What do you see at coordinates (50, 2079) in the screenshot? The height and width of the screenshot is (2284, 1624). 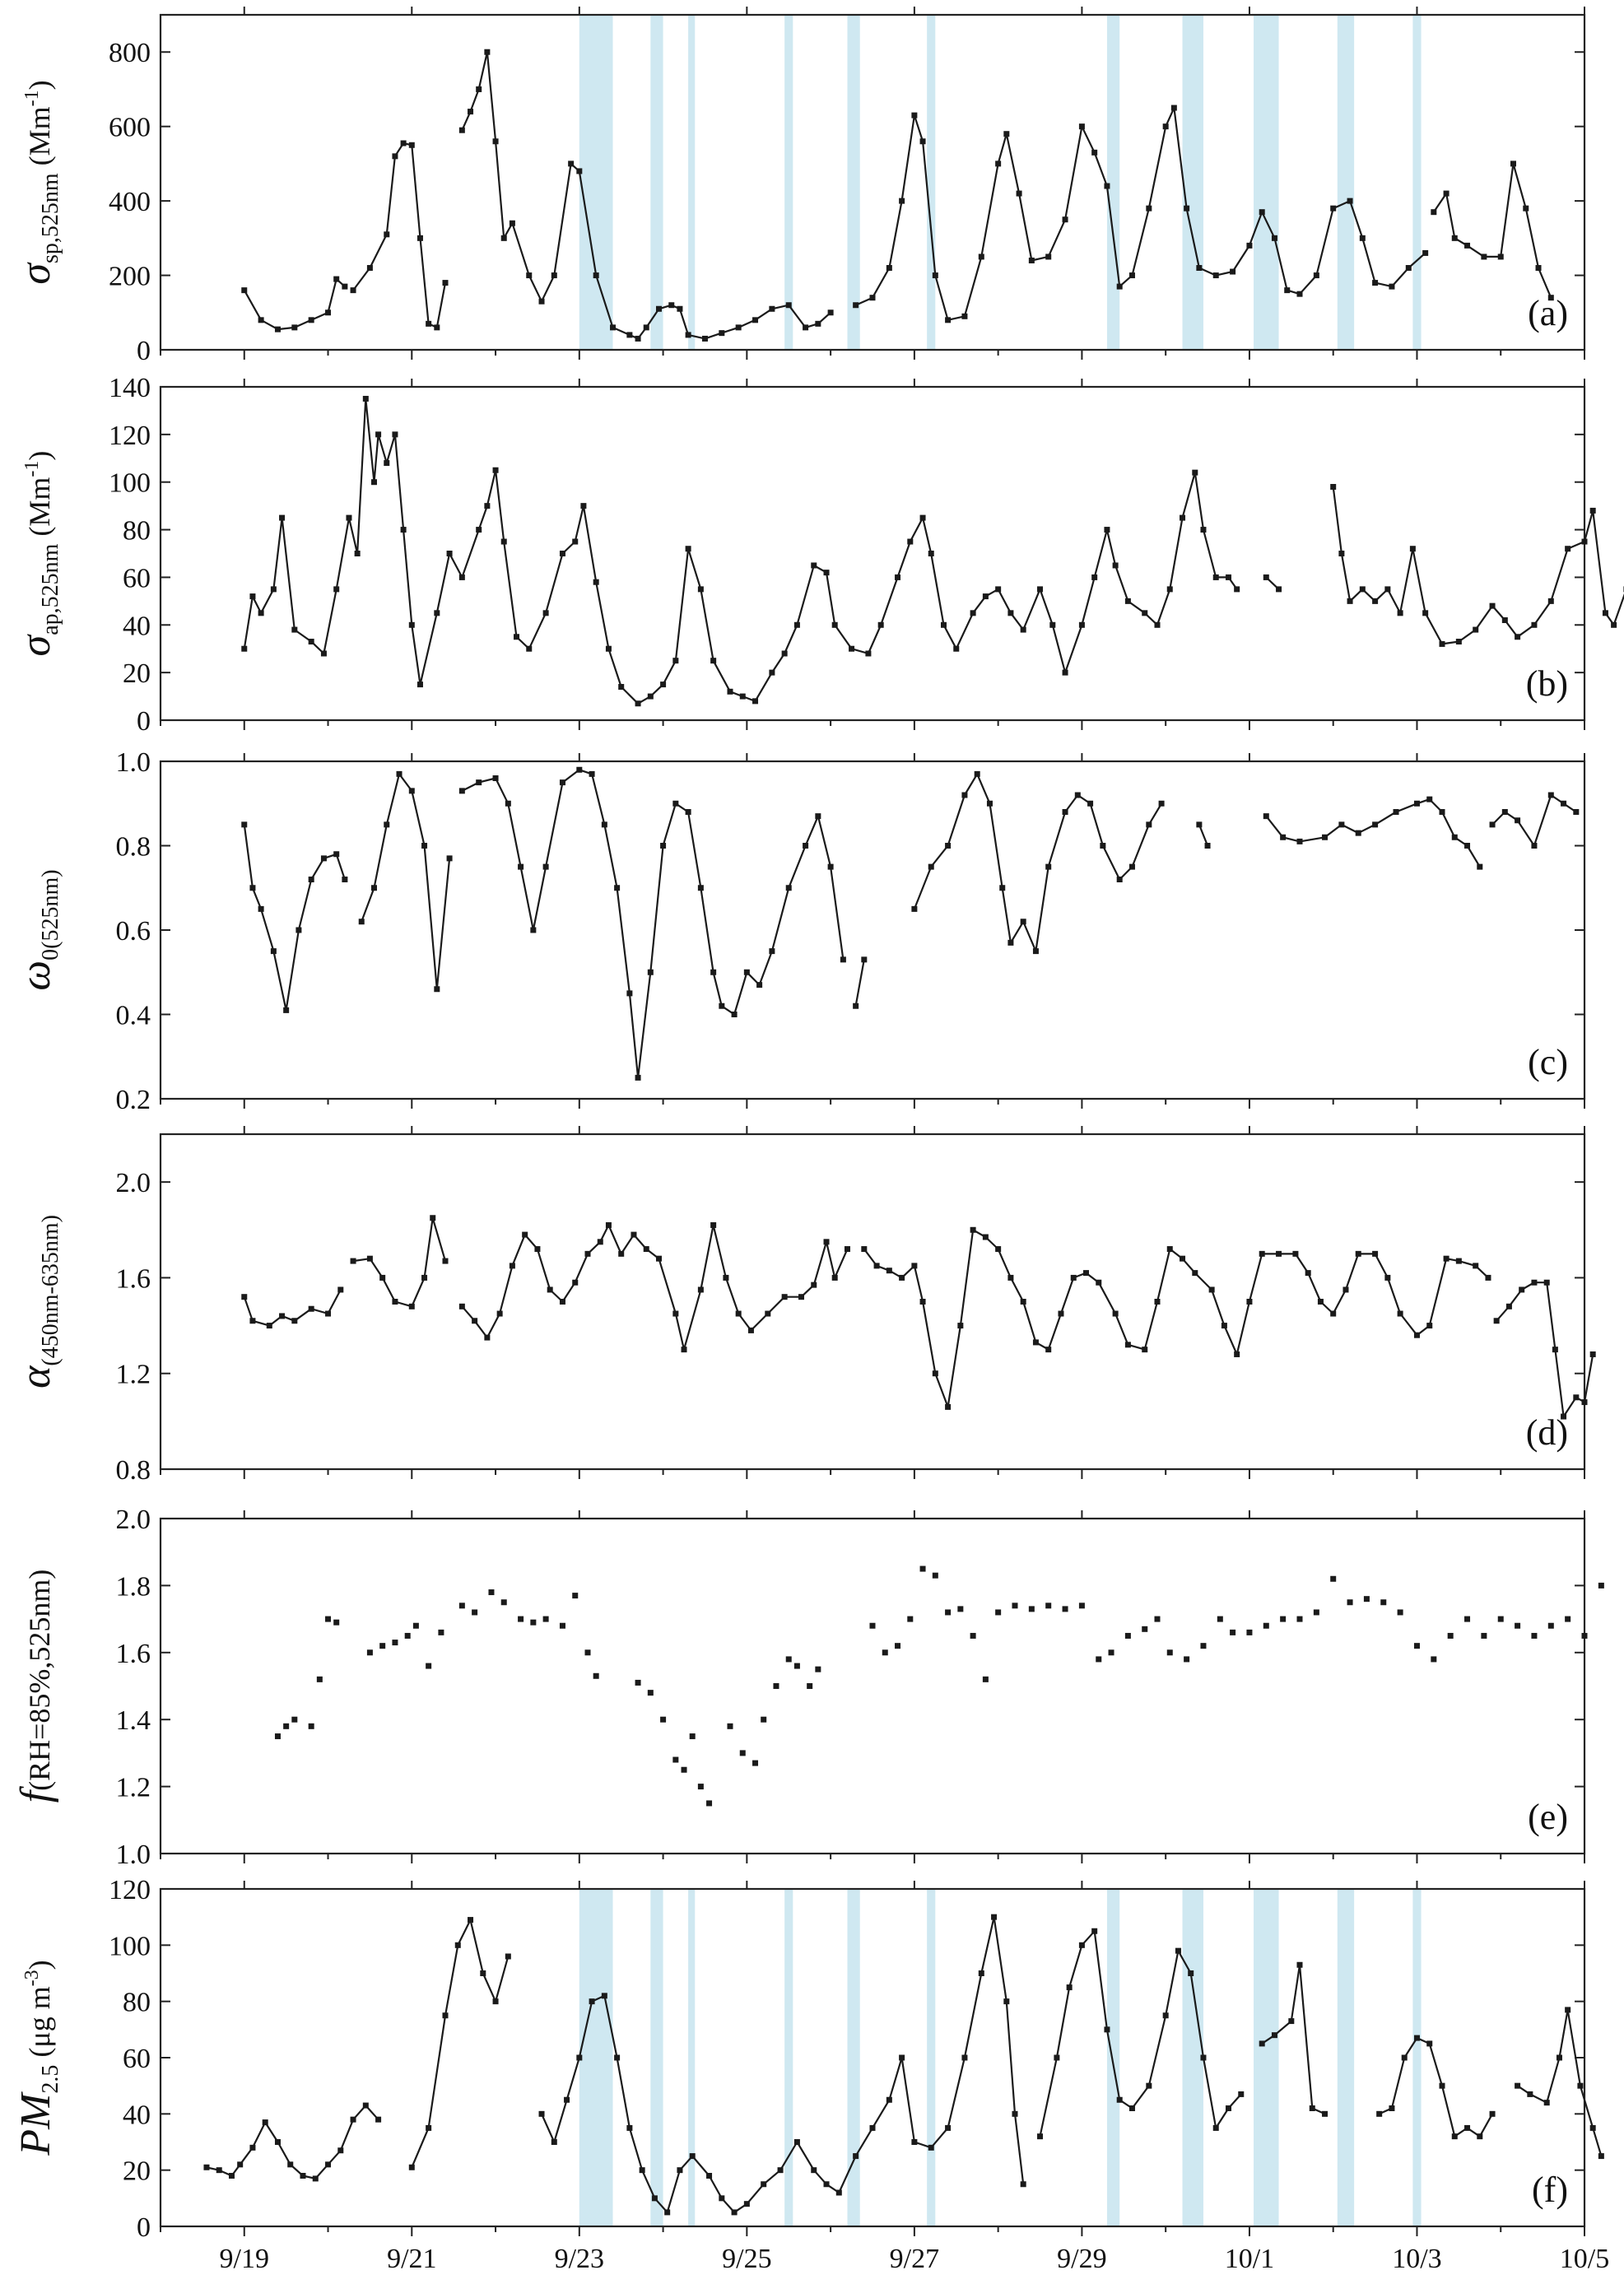 I see `y-label-subscript: 2.5` at bounding box center [50, 2079].